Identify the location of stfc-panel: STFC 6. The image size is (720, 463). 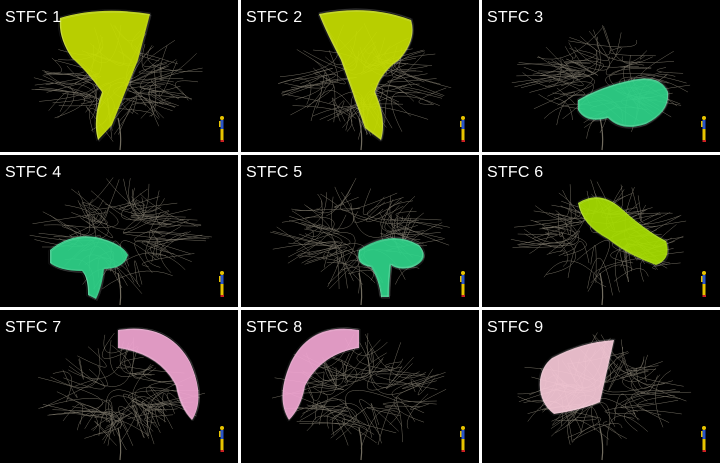
(601, 231).